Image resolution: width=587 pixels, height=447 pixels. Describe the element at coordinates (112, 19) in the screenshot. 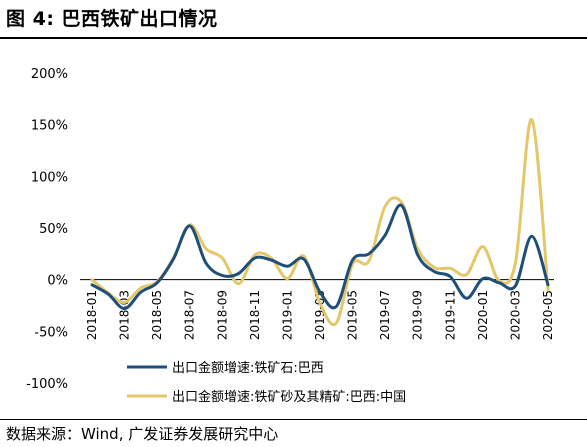

I see `page-title: 图 4: 巴西铁矿出口情况` at that location.